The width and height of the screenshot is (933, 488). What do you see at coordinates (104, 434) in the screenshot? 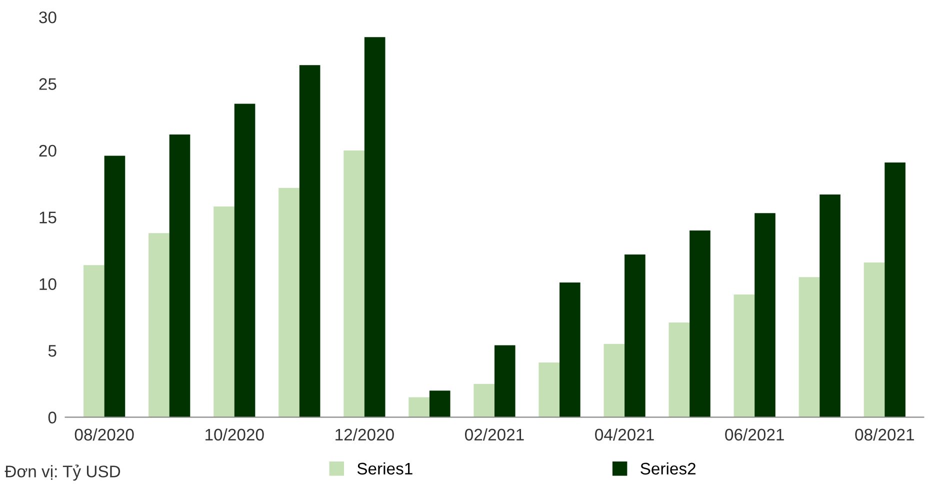
I see `x-tick-label: 08/2020` at bounding box center [104, 434].